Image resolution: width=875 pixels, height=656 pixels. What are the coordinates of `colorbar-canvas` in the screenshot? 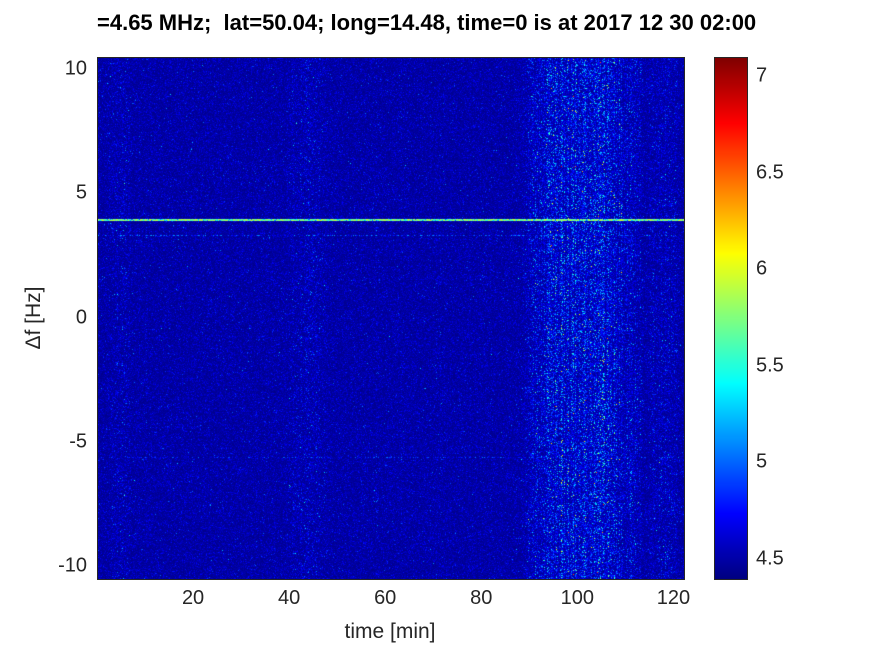 It's located at (731, 318).